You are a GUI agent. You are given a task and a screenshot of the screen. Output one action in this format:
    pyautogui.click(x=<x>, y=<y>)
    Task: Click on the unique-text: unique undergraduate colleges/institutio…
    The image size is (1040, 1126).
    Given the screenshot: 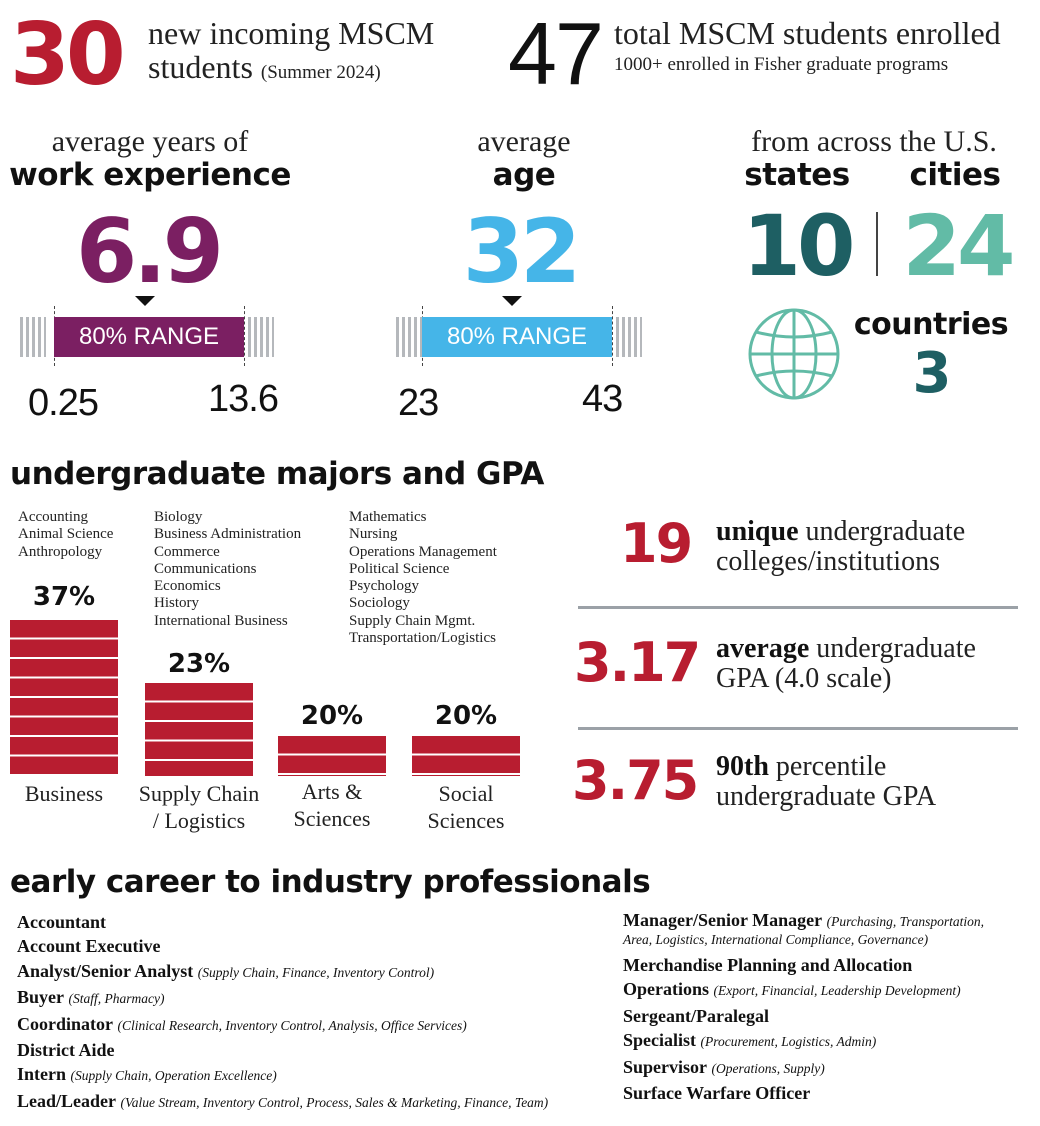 What is the action you would take?
    pyautogui.click(x=841, y=546)
    